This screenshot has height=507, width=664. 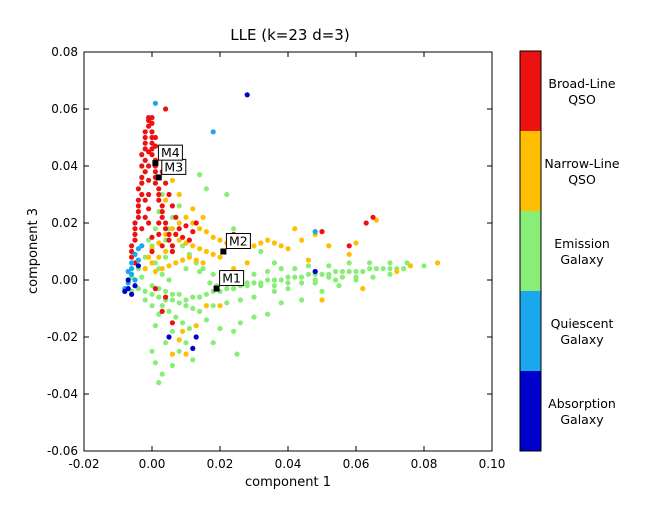 I want to click on x-tick-label: 0.06, so click(x=356, y=464).